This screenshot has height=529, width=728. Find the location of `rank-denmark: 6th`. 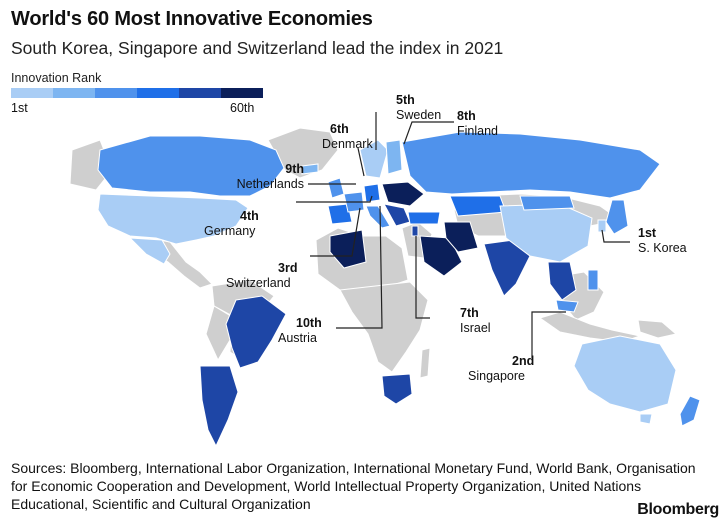

rank-denmark: 6th is located at coordinates (339, 129).